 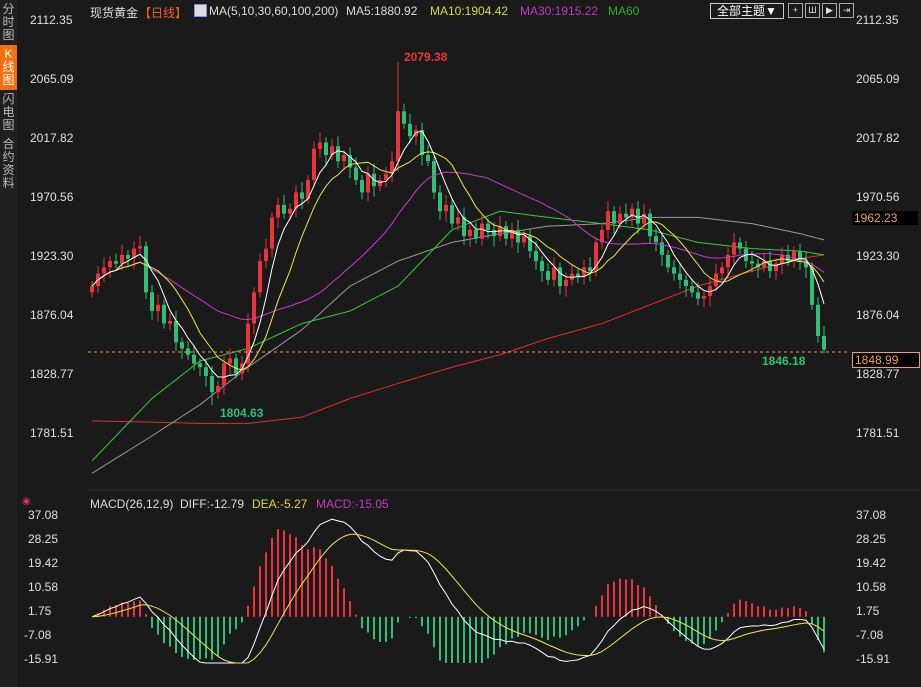 What do you see at coordinates (352, 504) in the screenshot?
I see `macd-value: MACD:-15.05` at bounding box center [352, 504].